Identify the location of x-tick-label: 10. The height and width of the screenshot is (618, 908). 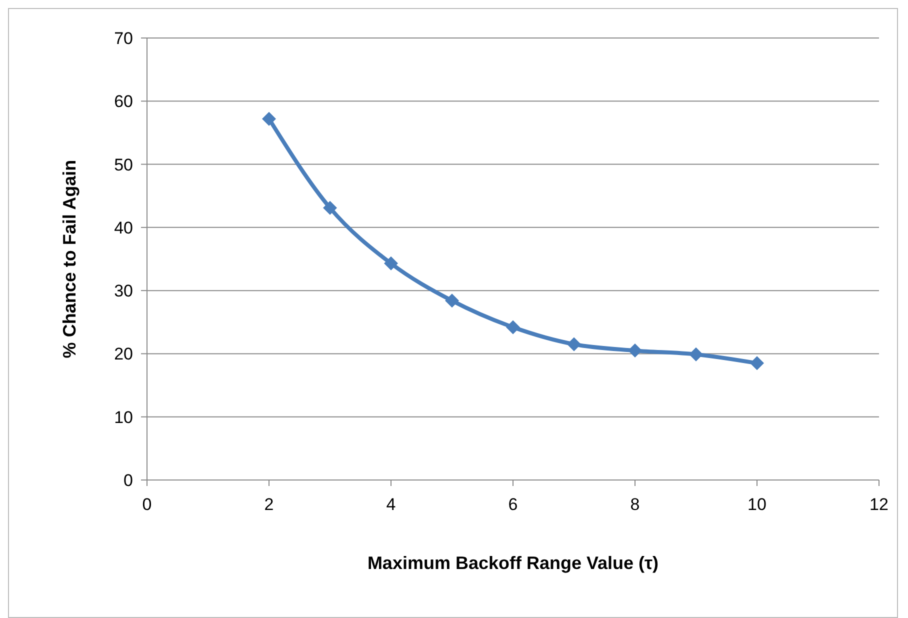
(757, 504).